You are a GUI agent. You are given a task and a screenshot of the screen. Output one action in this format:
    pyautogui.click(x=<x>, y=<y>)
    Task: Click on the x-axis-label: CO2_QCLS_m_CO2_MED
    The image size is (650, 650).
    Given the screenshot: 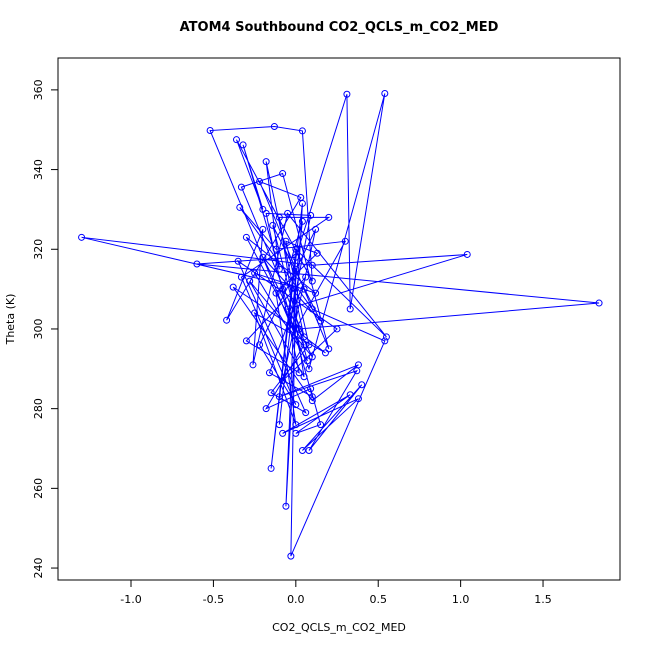 What is the action you would take?
    pyautogui.click(x=339, y=627)
    